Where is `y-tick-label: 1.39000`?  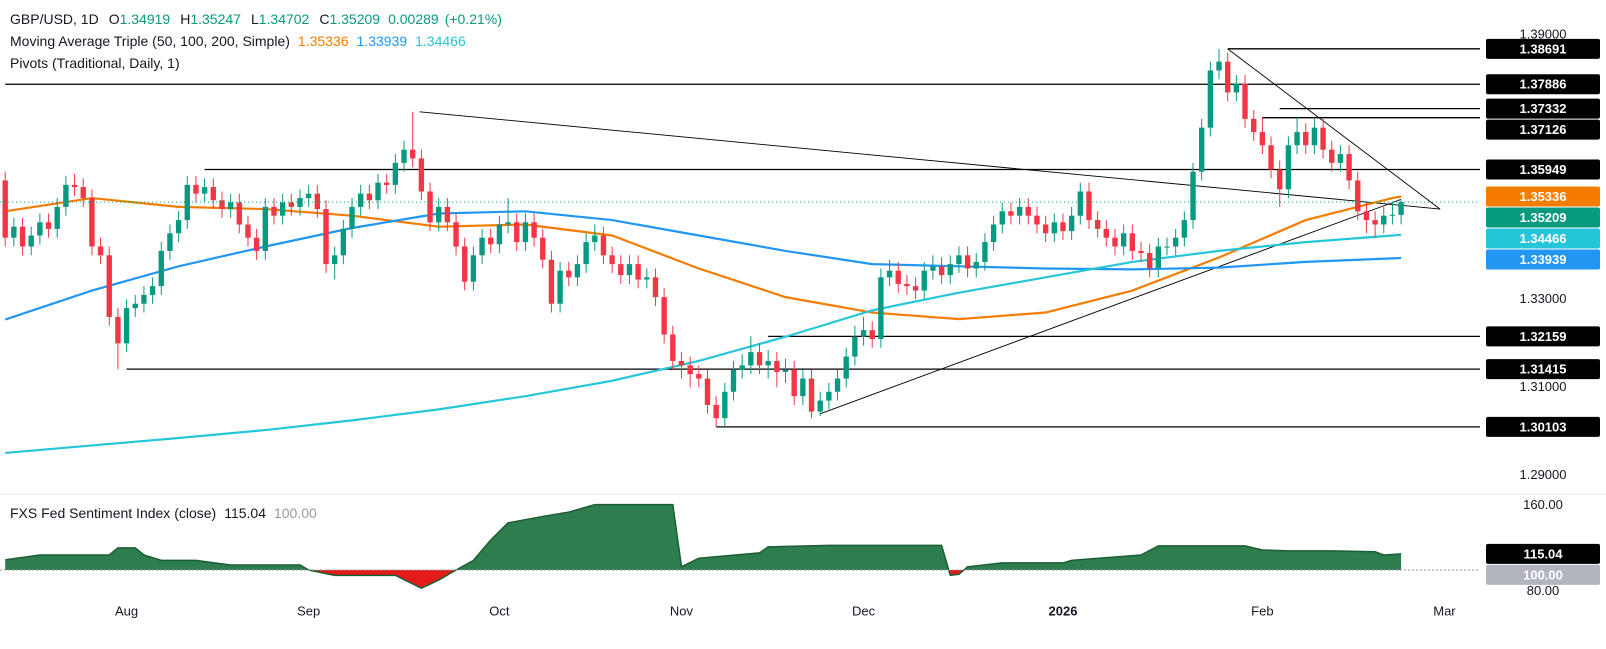 y-tick-label: 1.39000 is located at coordinates (1543, 34).